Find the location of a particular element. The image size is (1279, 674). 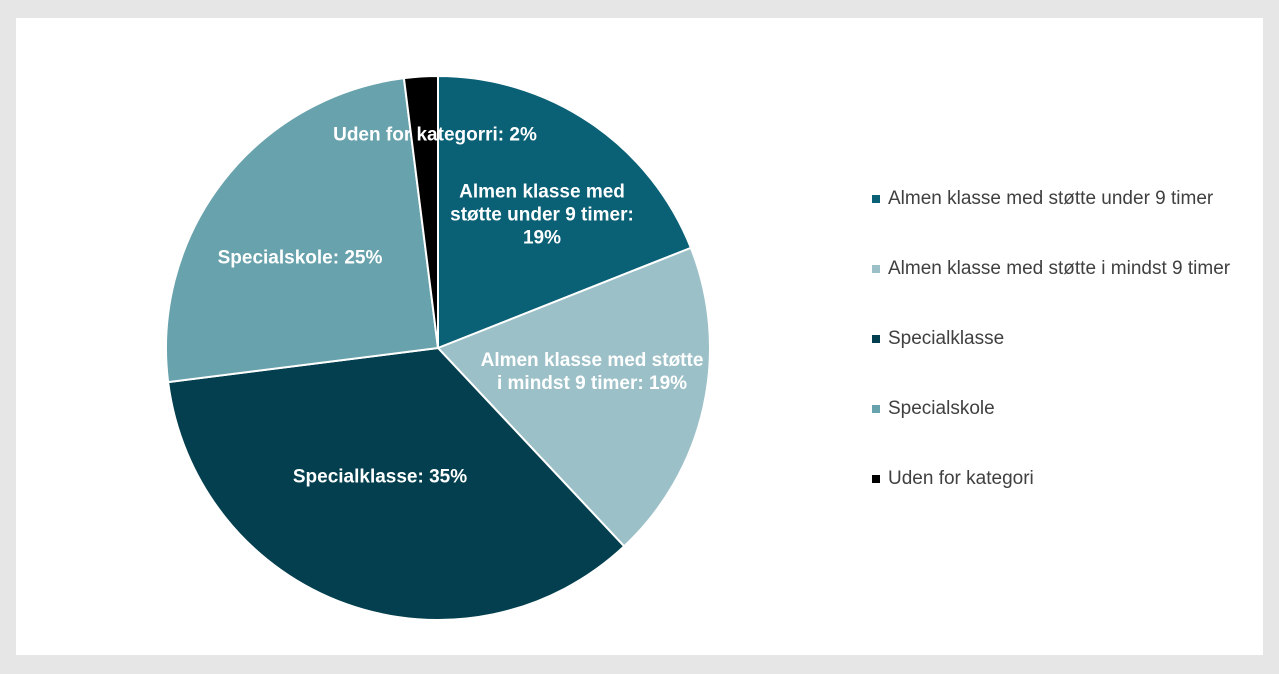

legend-label: Uden for kategori is located at coordinates (961, 478).